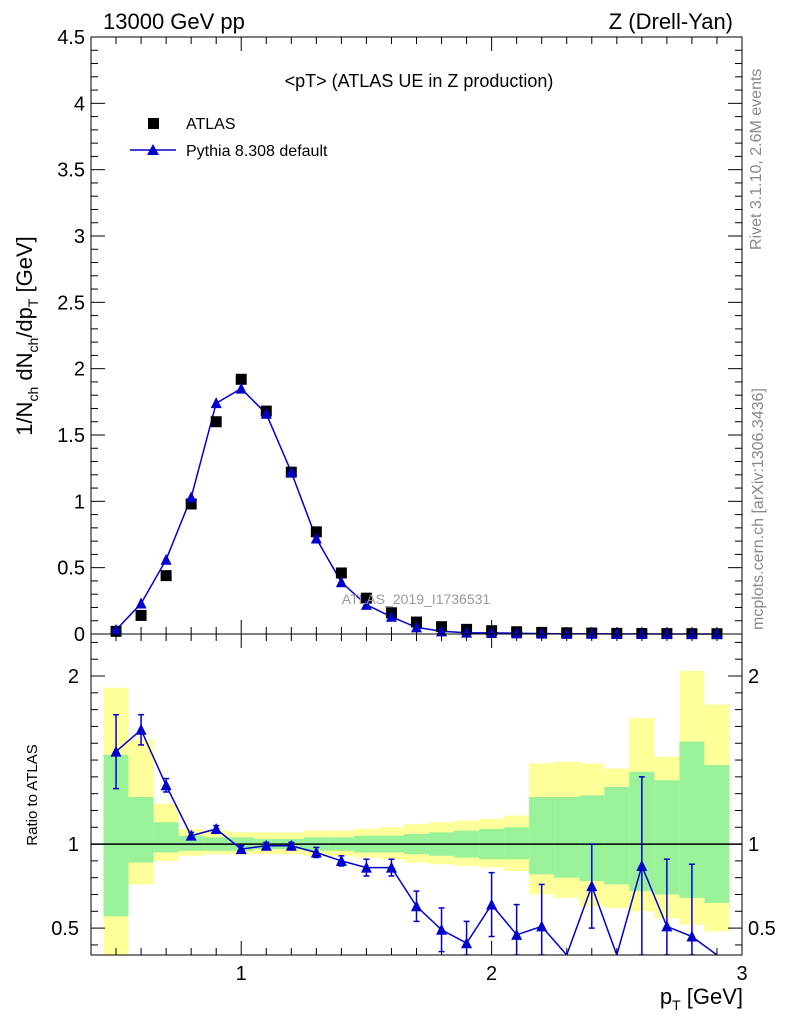 The height and width of the screenshot is (1024, 786). What do you see at coordinates (174, 21) in the screenshot?
I see `header-left: 13000 GeV pp` at bounding box center [174, 21].